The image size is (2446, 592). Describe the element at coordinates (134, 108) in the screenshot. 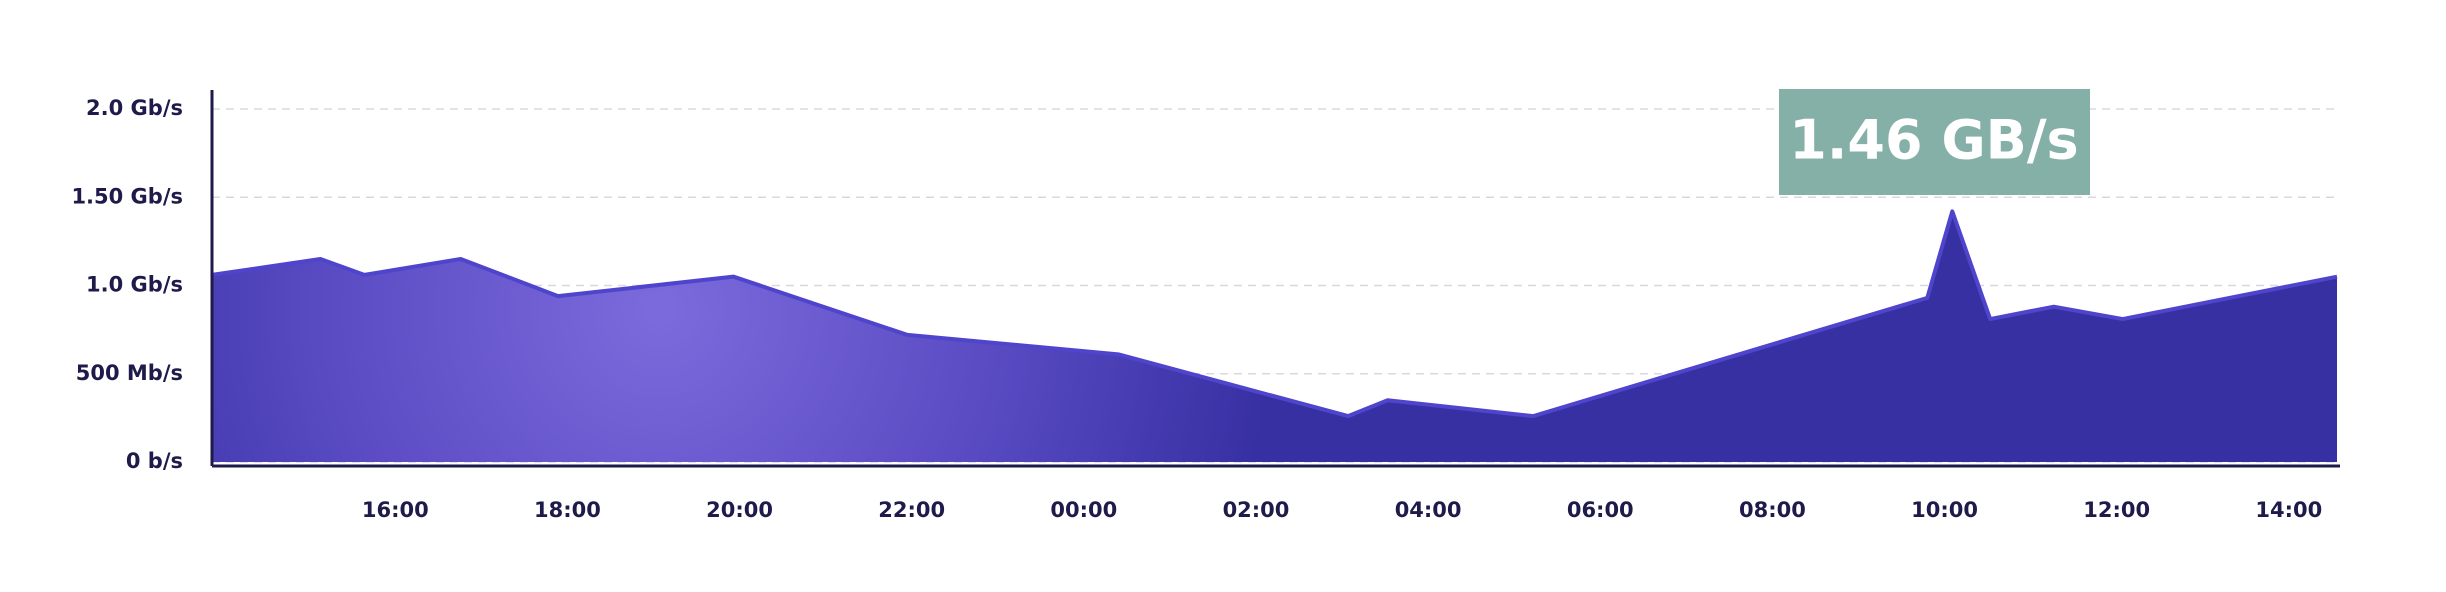

I see `y-tick-label: 2.0 Gb/s` at that location.